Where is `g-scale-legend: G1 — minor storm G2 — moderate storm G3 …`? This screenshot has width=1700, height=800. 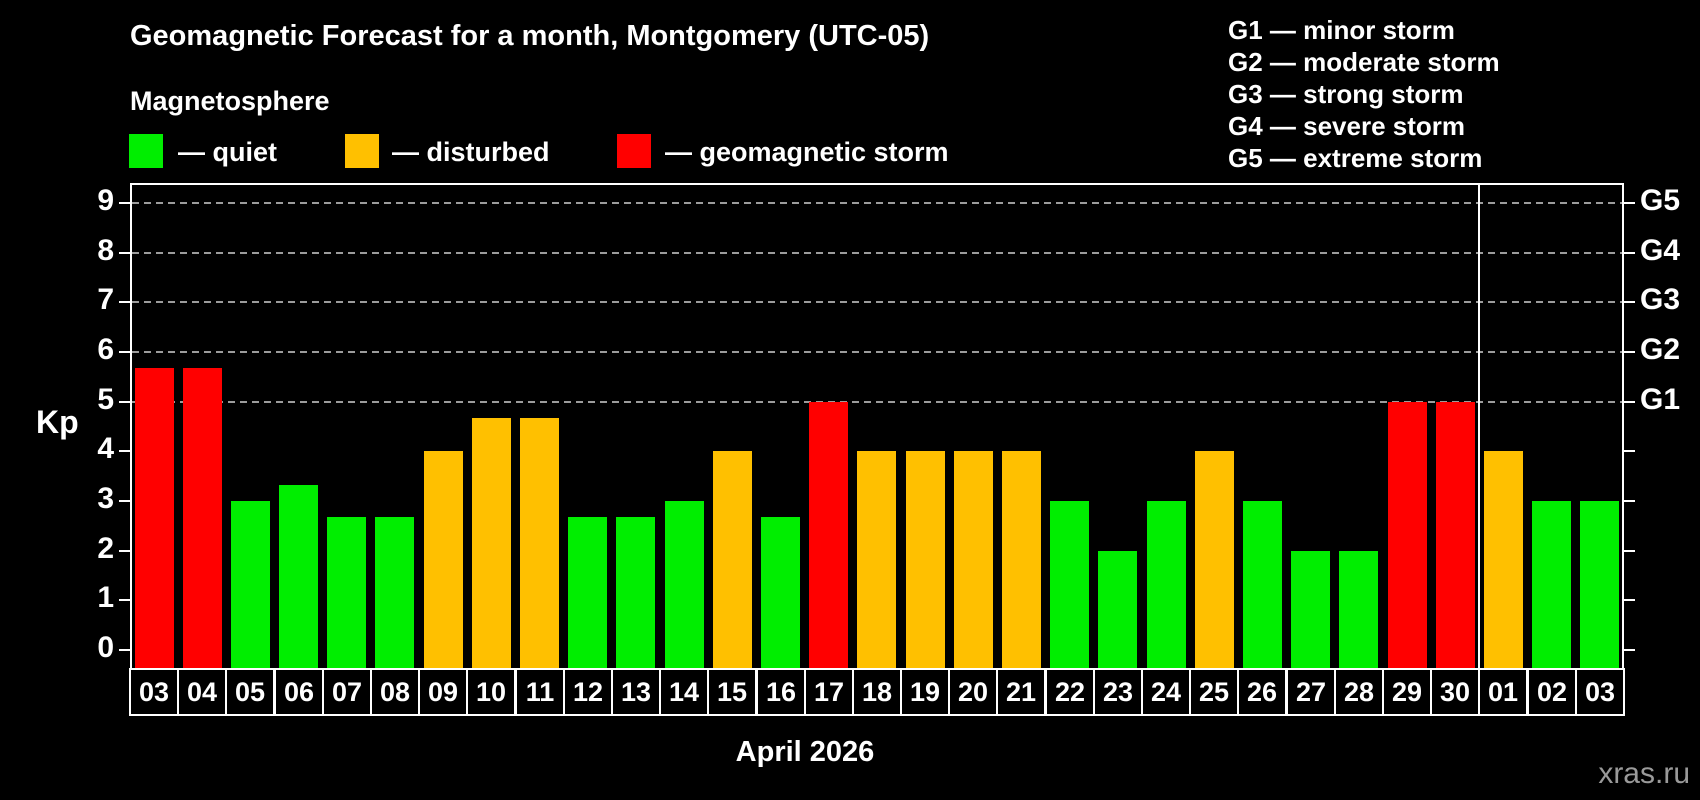
g-scale-legend: G1 — minor storm G2 — moderate storm G3 … is located at coordinates (1364, 94).